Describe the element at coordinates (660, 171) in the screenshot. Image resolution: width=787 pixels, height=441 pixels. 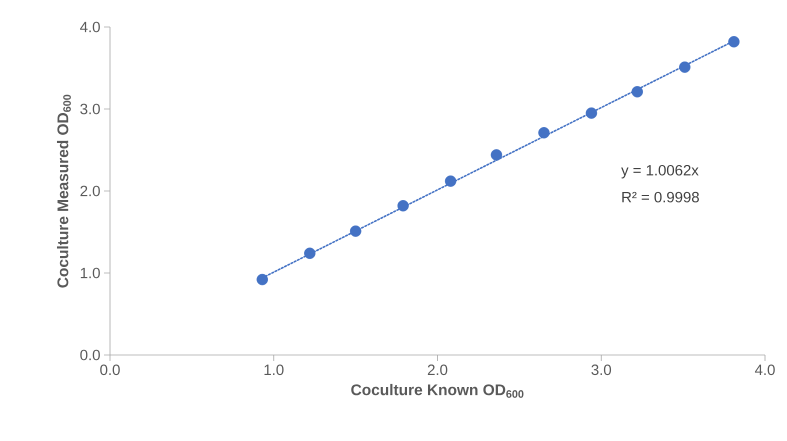
I see `annotation: y = 1.0062x` at that location.